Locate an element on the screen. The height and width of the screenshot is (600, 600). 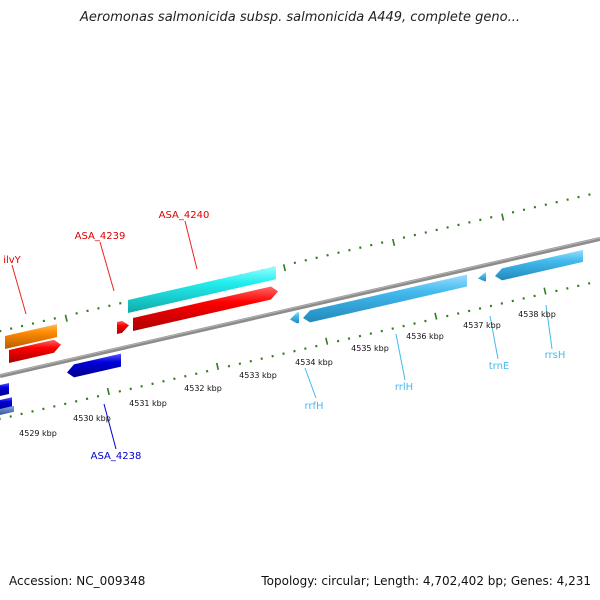
feature-asa4238 is located at coordinates (94, 365).